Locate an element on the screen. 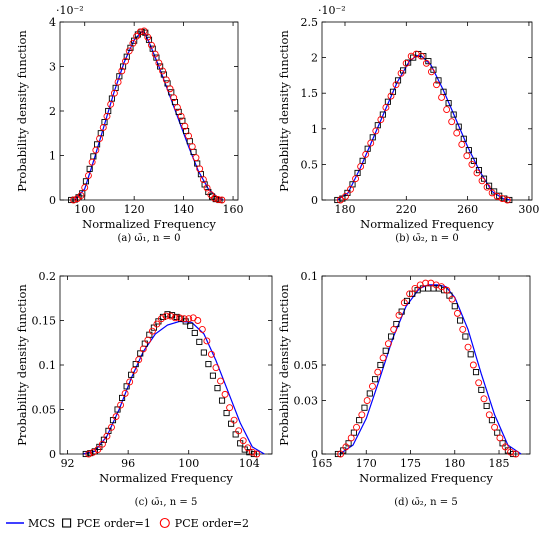 Image resolution: width=550 pixels, height=538 pixels. y-tick-label: 0.1 is located at coordinates (48, 365).